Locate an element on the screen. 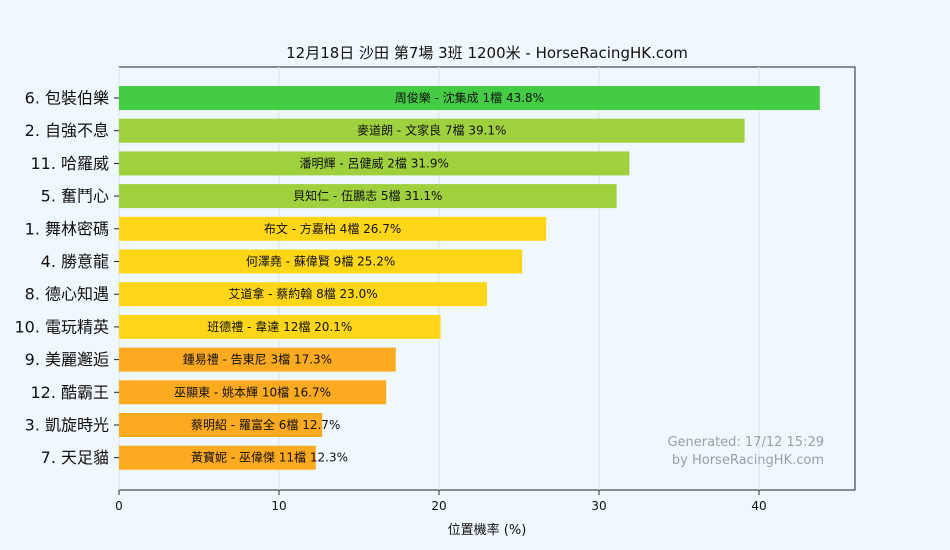  category-label: 10. 電玩精英 is located at coordinates (61, 326).